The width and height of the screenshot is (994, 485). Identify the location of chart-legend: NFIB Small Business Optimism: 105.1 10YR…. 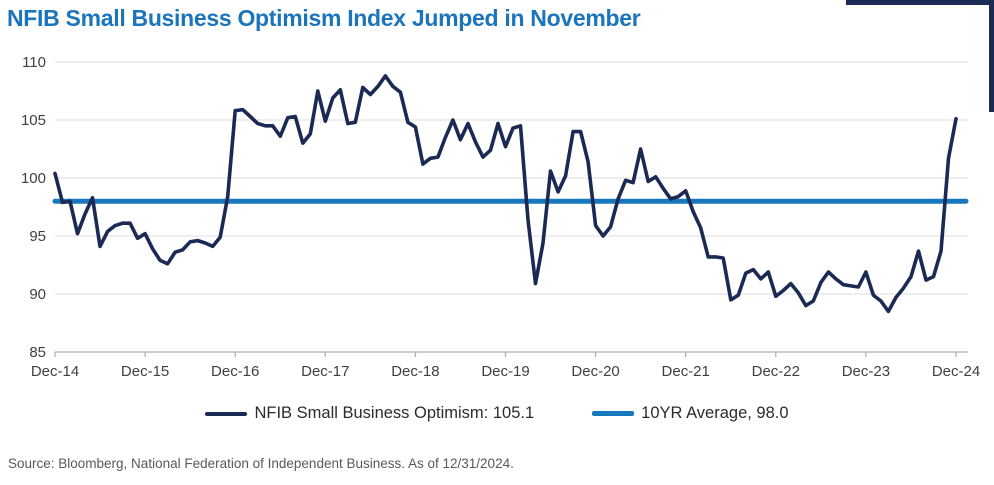
(497, 413).